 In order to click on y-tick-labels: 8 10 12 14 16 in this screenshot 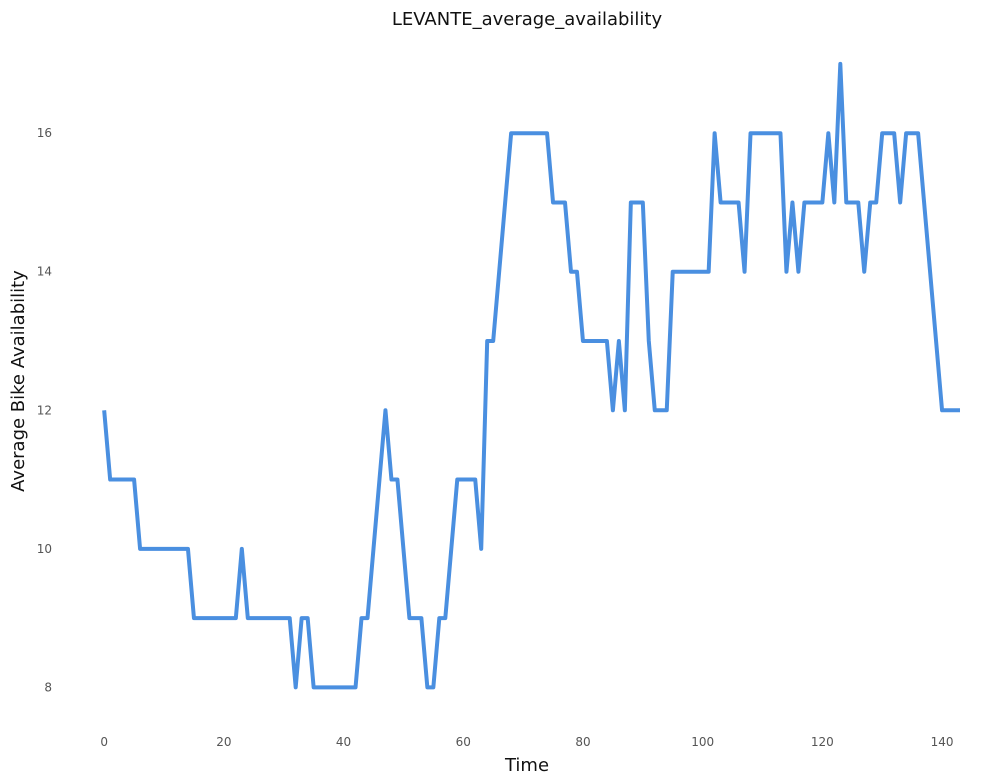, I will do `click(44, 410)`.